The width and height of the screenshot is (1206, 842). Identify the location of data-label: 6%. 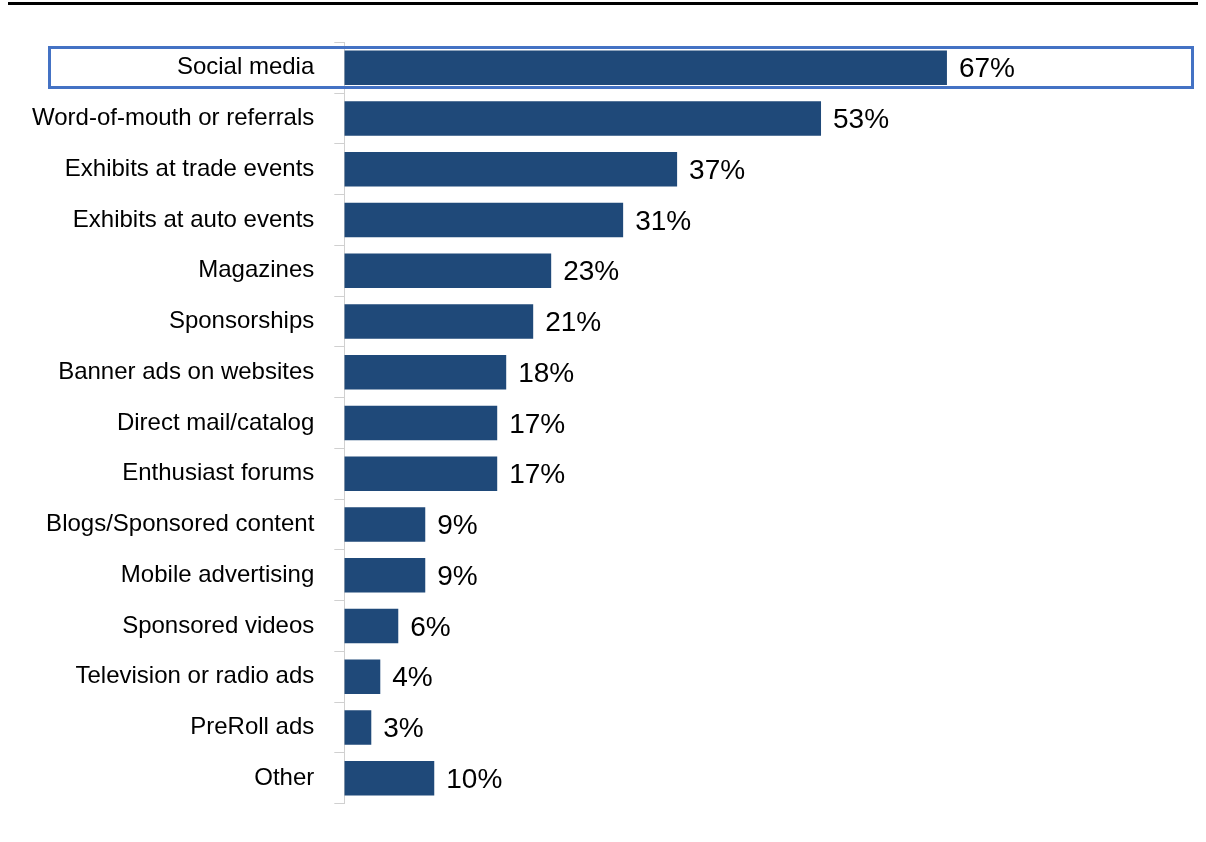
(430, 626).